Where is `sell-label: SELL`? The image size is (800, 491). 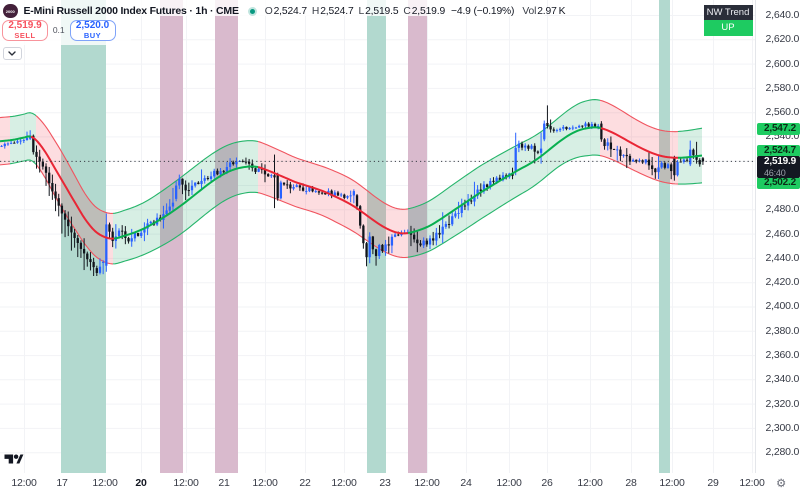
sell-label: SELL is located at coordinates (25, 36).